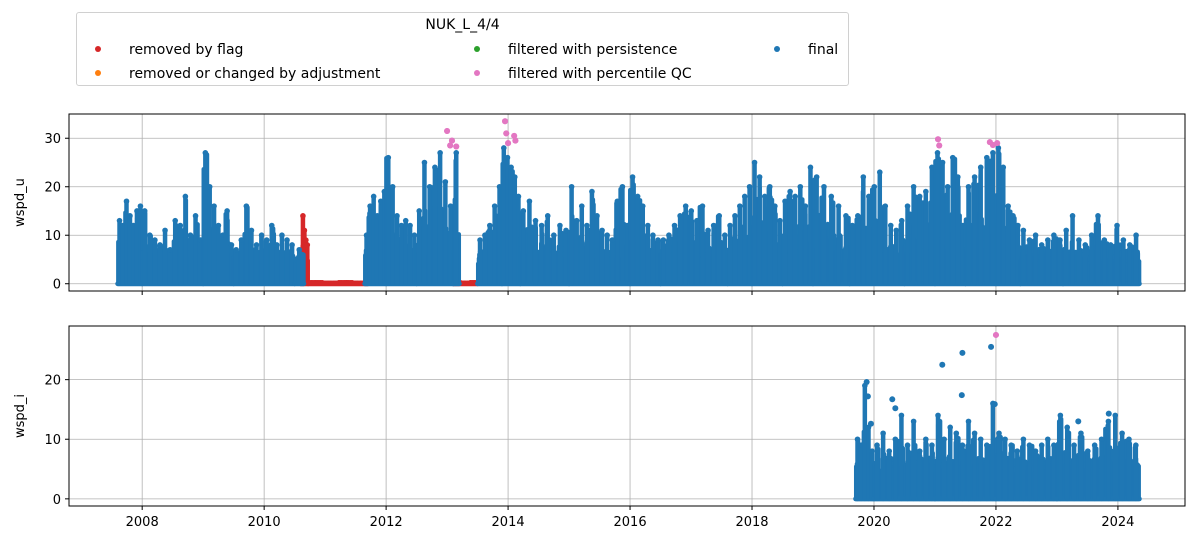 The height and width of the screenshot is (542, 1195). I want to click on x-tick-label: 2008, so click(142, 522).